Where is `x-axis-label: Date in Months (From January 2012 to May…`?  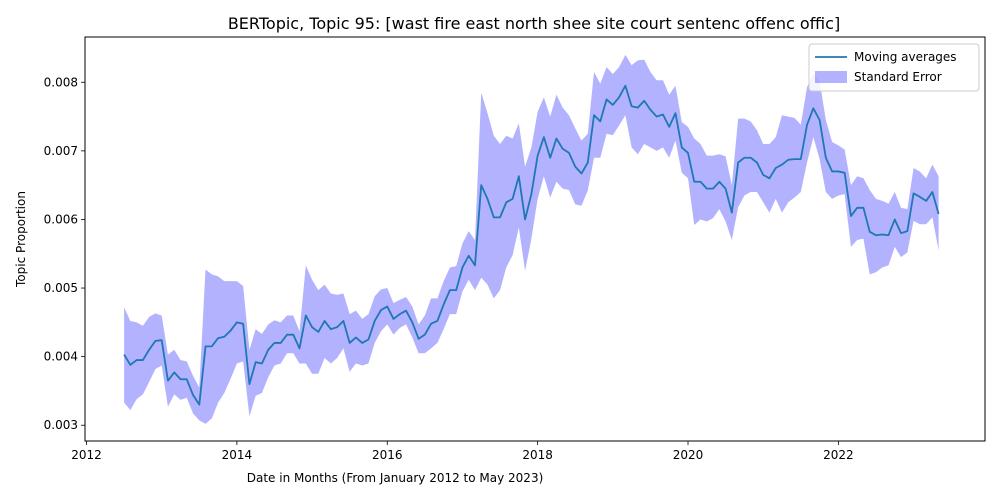 x-axis-label: Date in Months (From January 2012 to May… is located at coordinates (395, 478).